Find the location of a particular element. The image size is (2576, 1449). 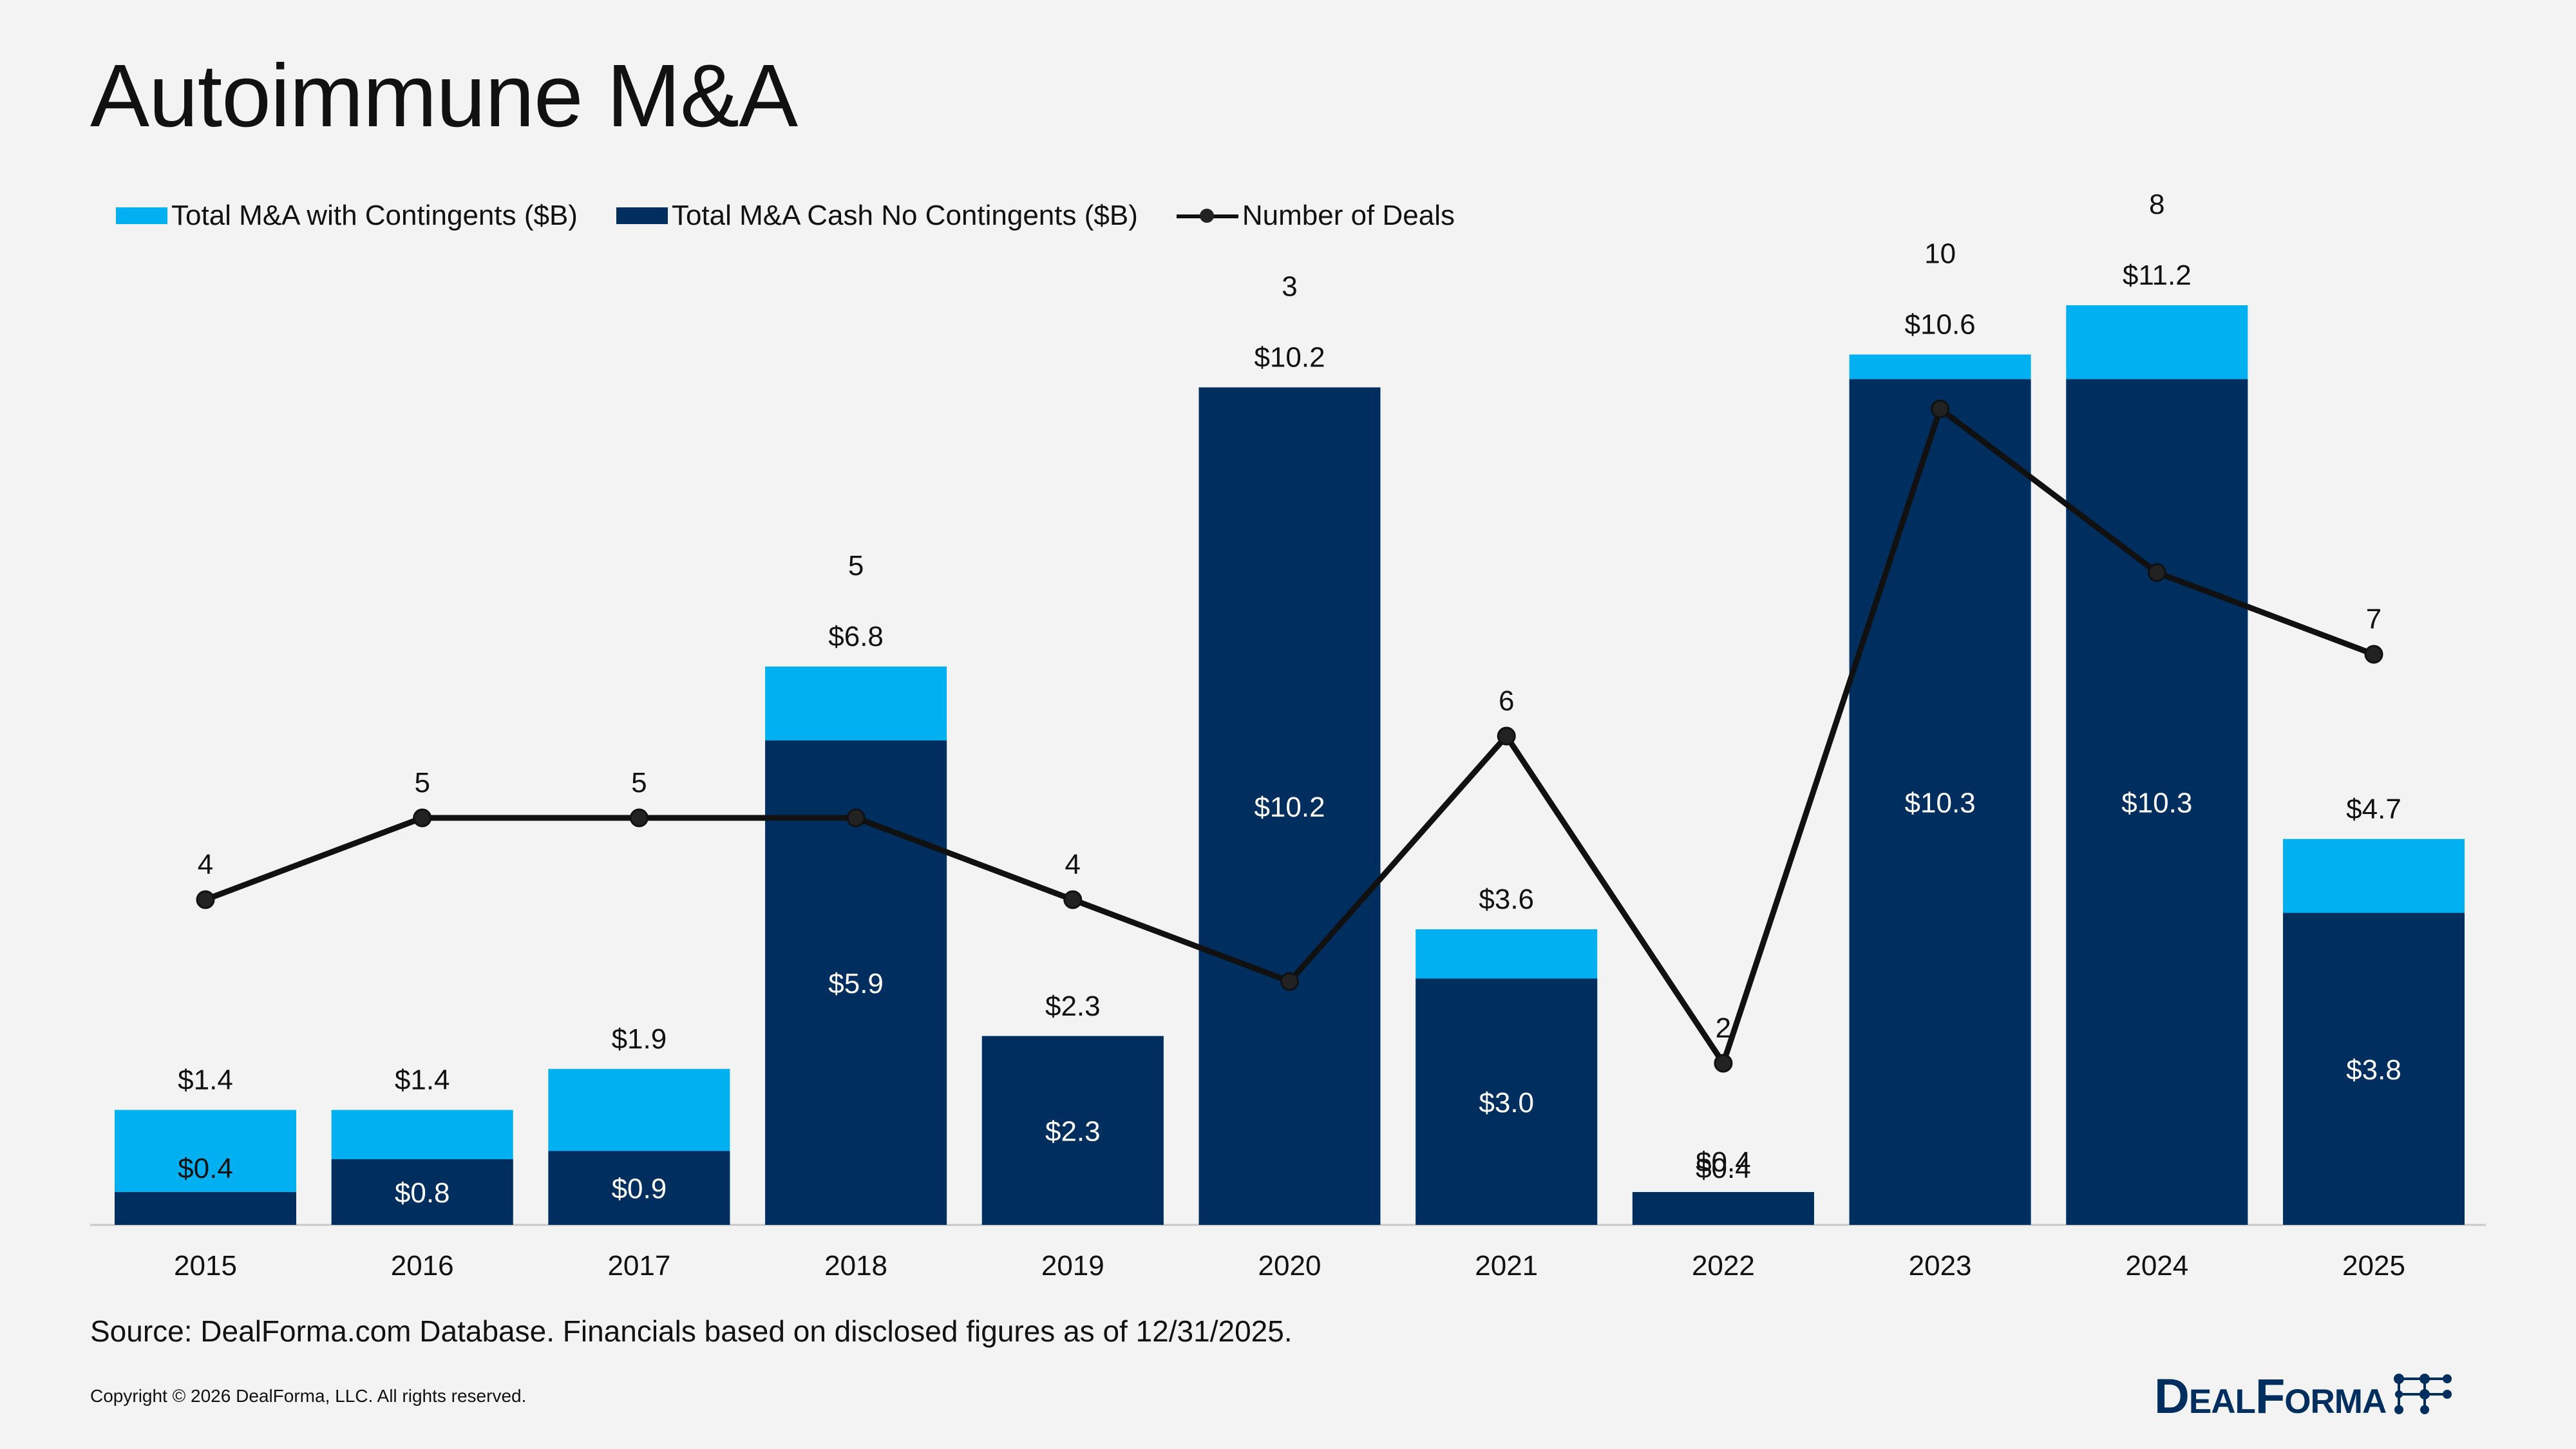

legend-swatch-cash-no-contingents is located at coordinates (642, 215).